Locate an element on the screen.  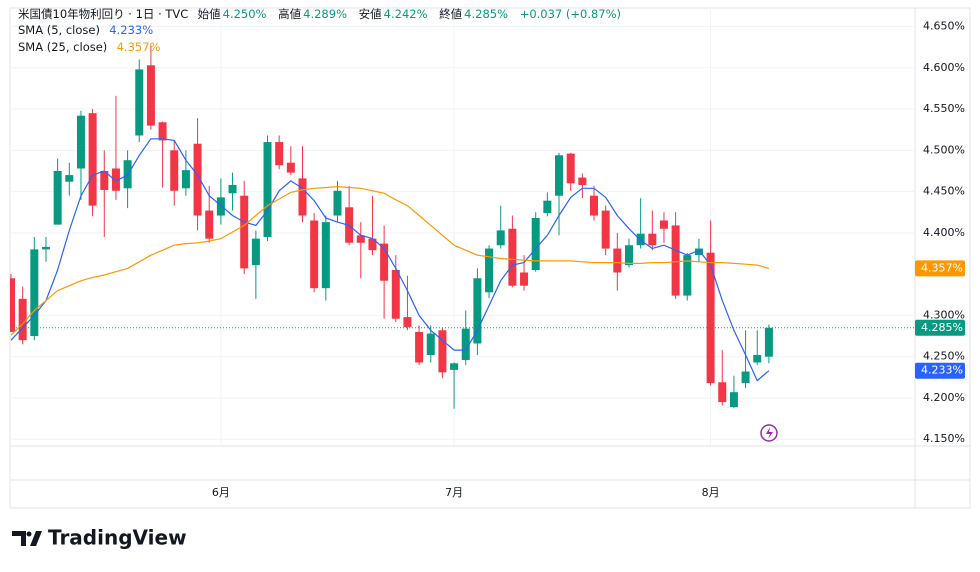
y-tick-label: 4.650% is located at coordinates (944, 26).